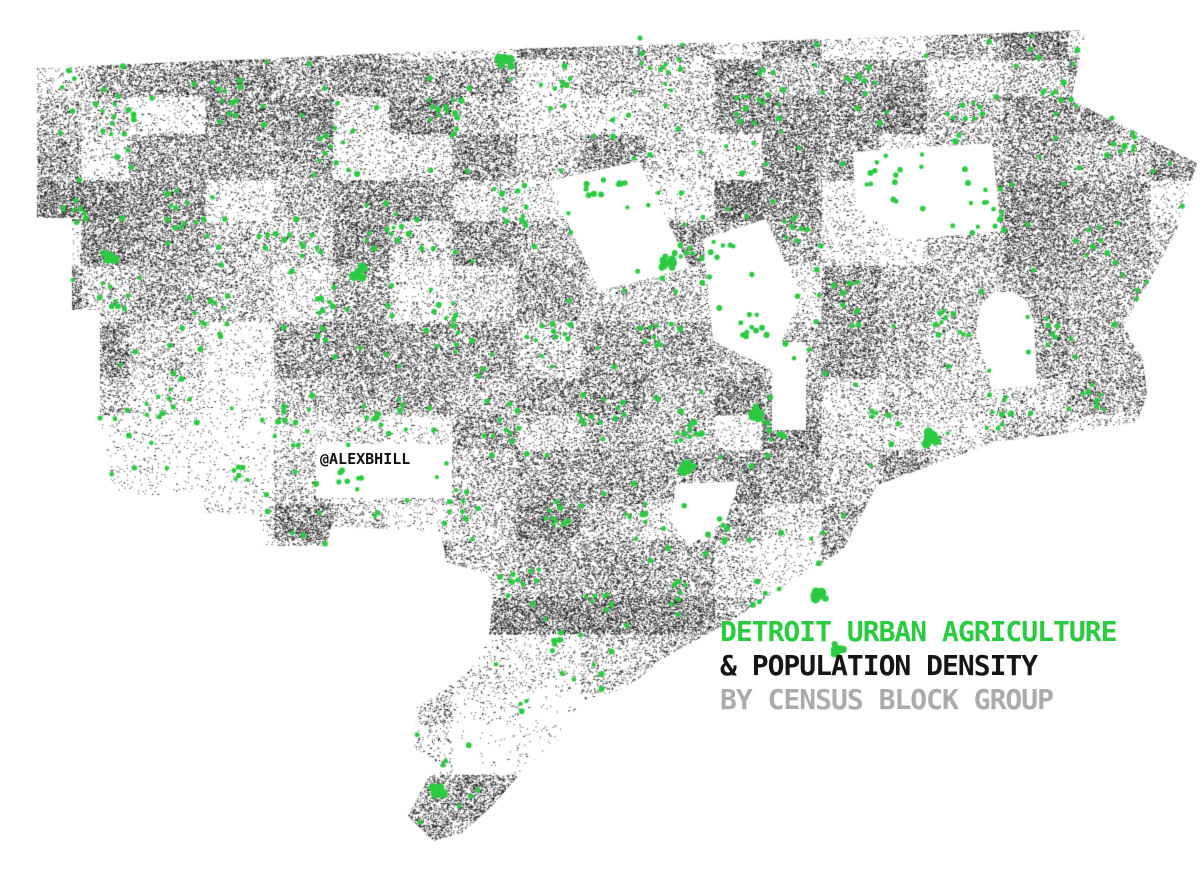 This screenshot has width=1200, height=874. I want to click on watermark: @ALEXBHILL, so click(365, 459).